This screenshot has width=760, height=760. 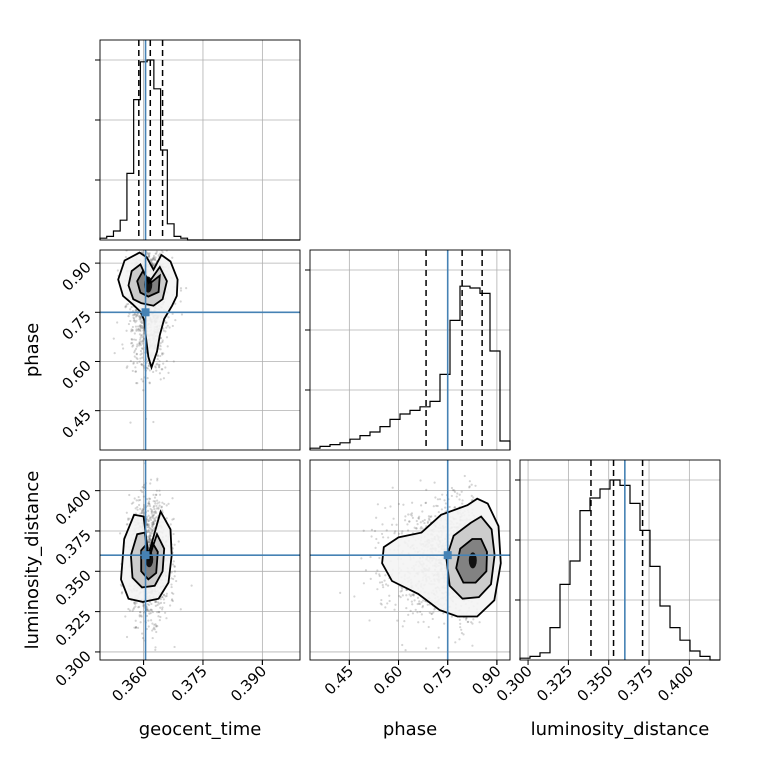 I want to click on x-tick-label-phase: 0.75, so click(x=437, y=680).